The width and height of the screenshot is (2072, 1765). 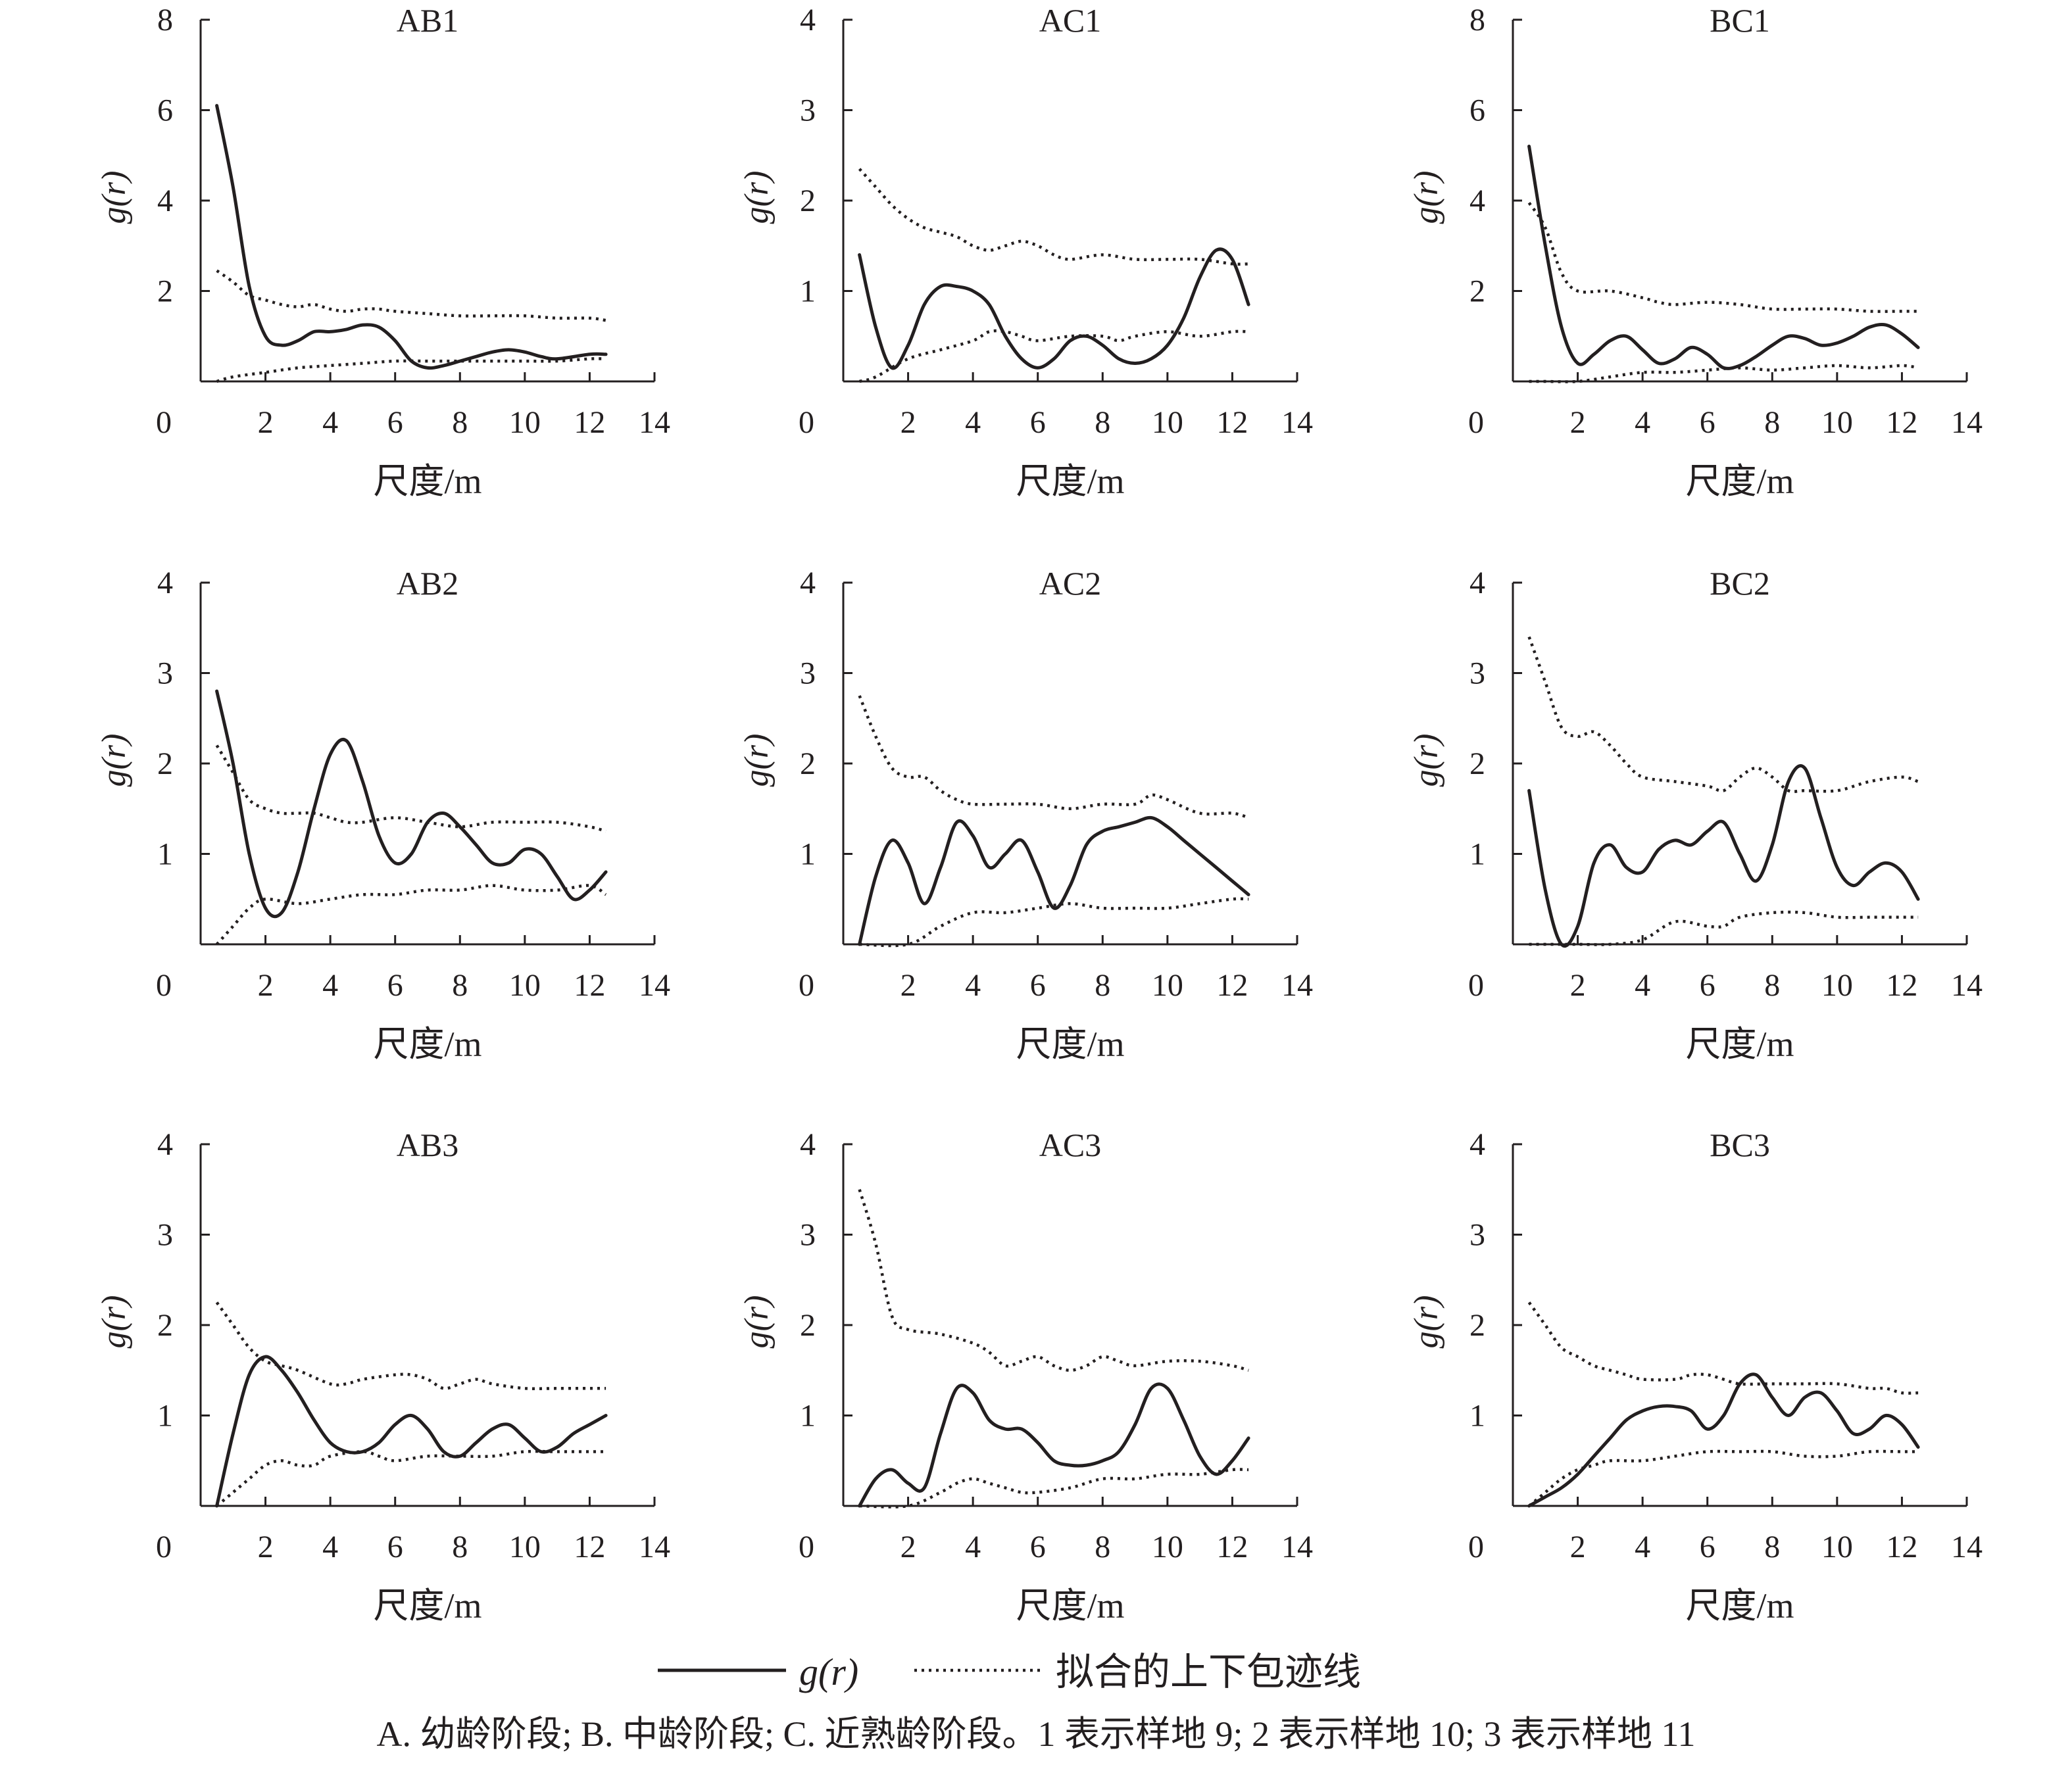 What do you see at coordinates (1477, 20) in the screenshot?
I see `y-tick-label: 8` at bounding box center [1477, 20].